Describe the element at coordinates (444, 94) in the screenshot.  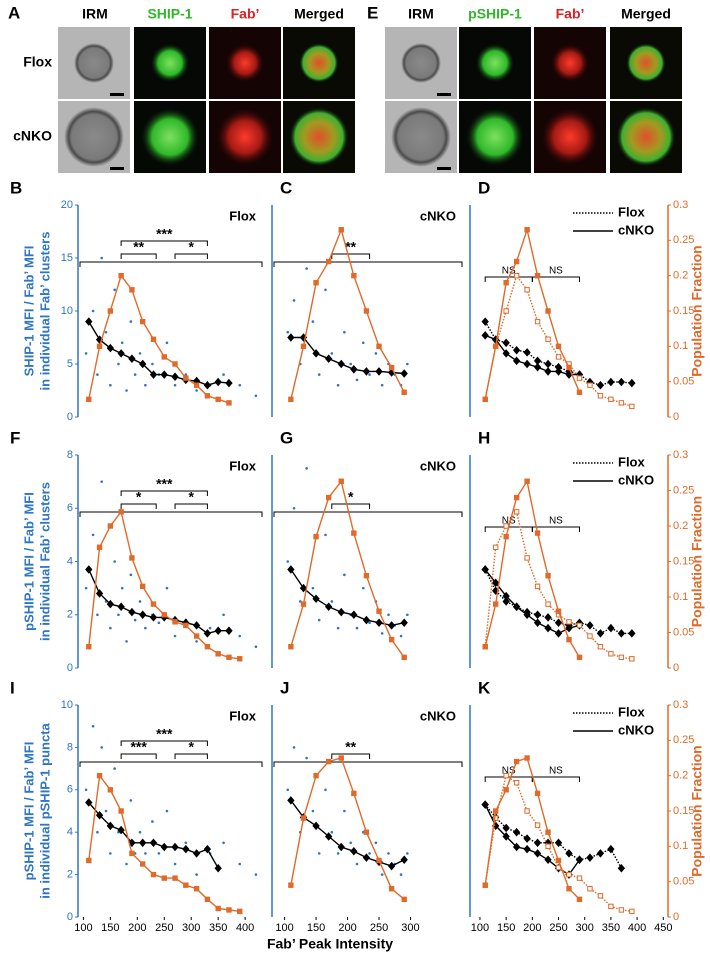
I see `scale-bar` at that location.